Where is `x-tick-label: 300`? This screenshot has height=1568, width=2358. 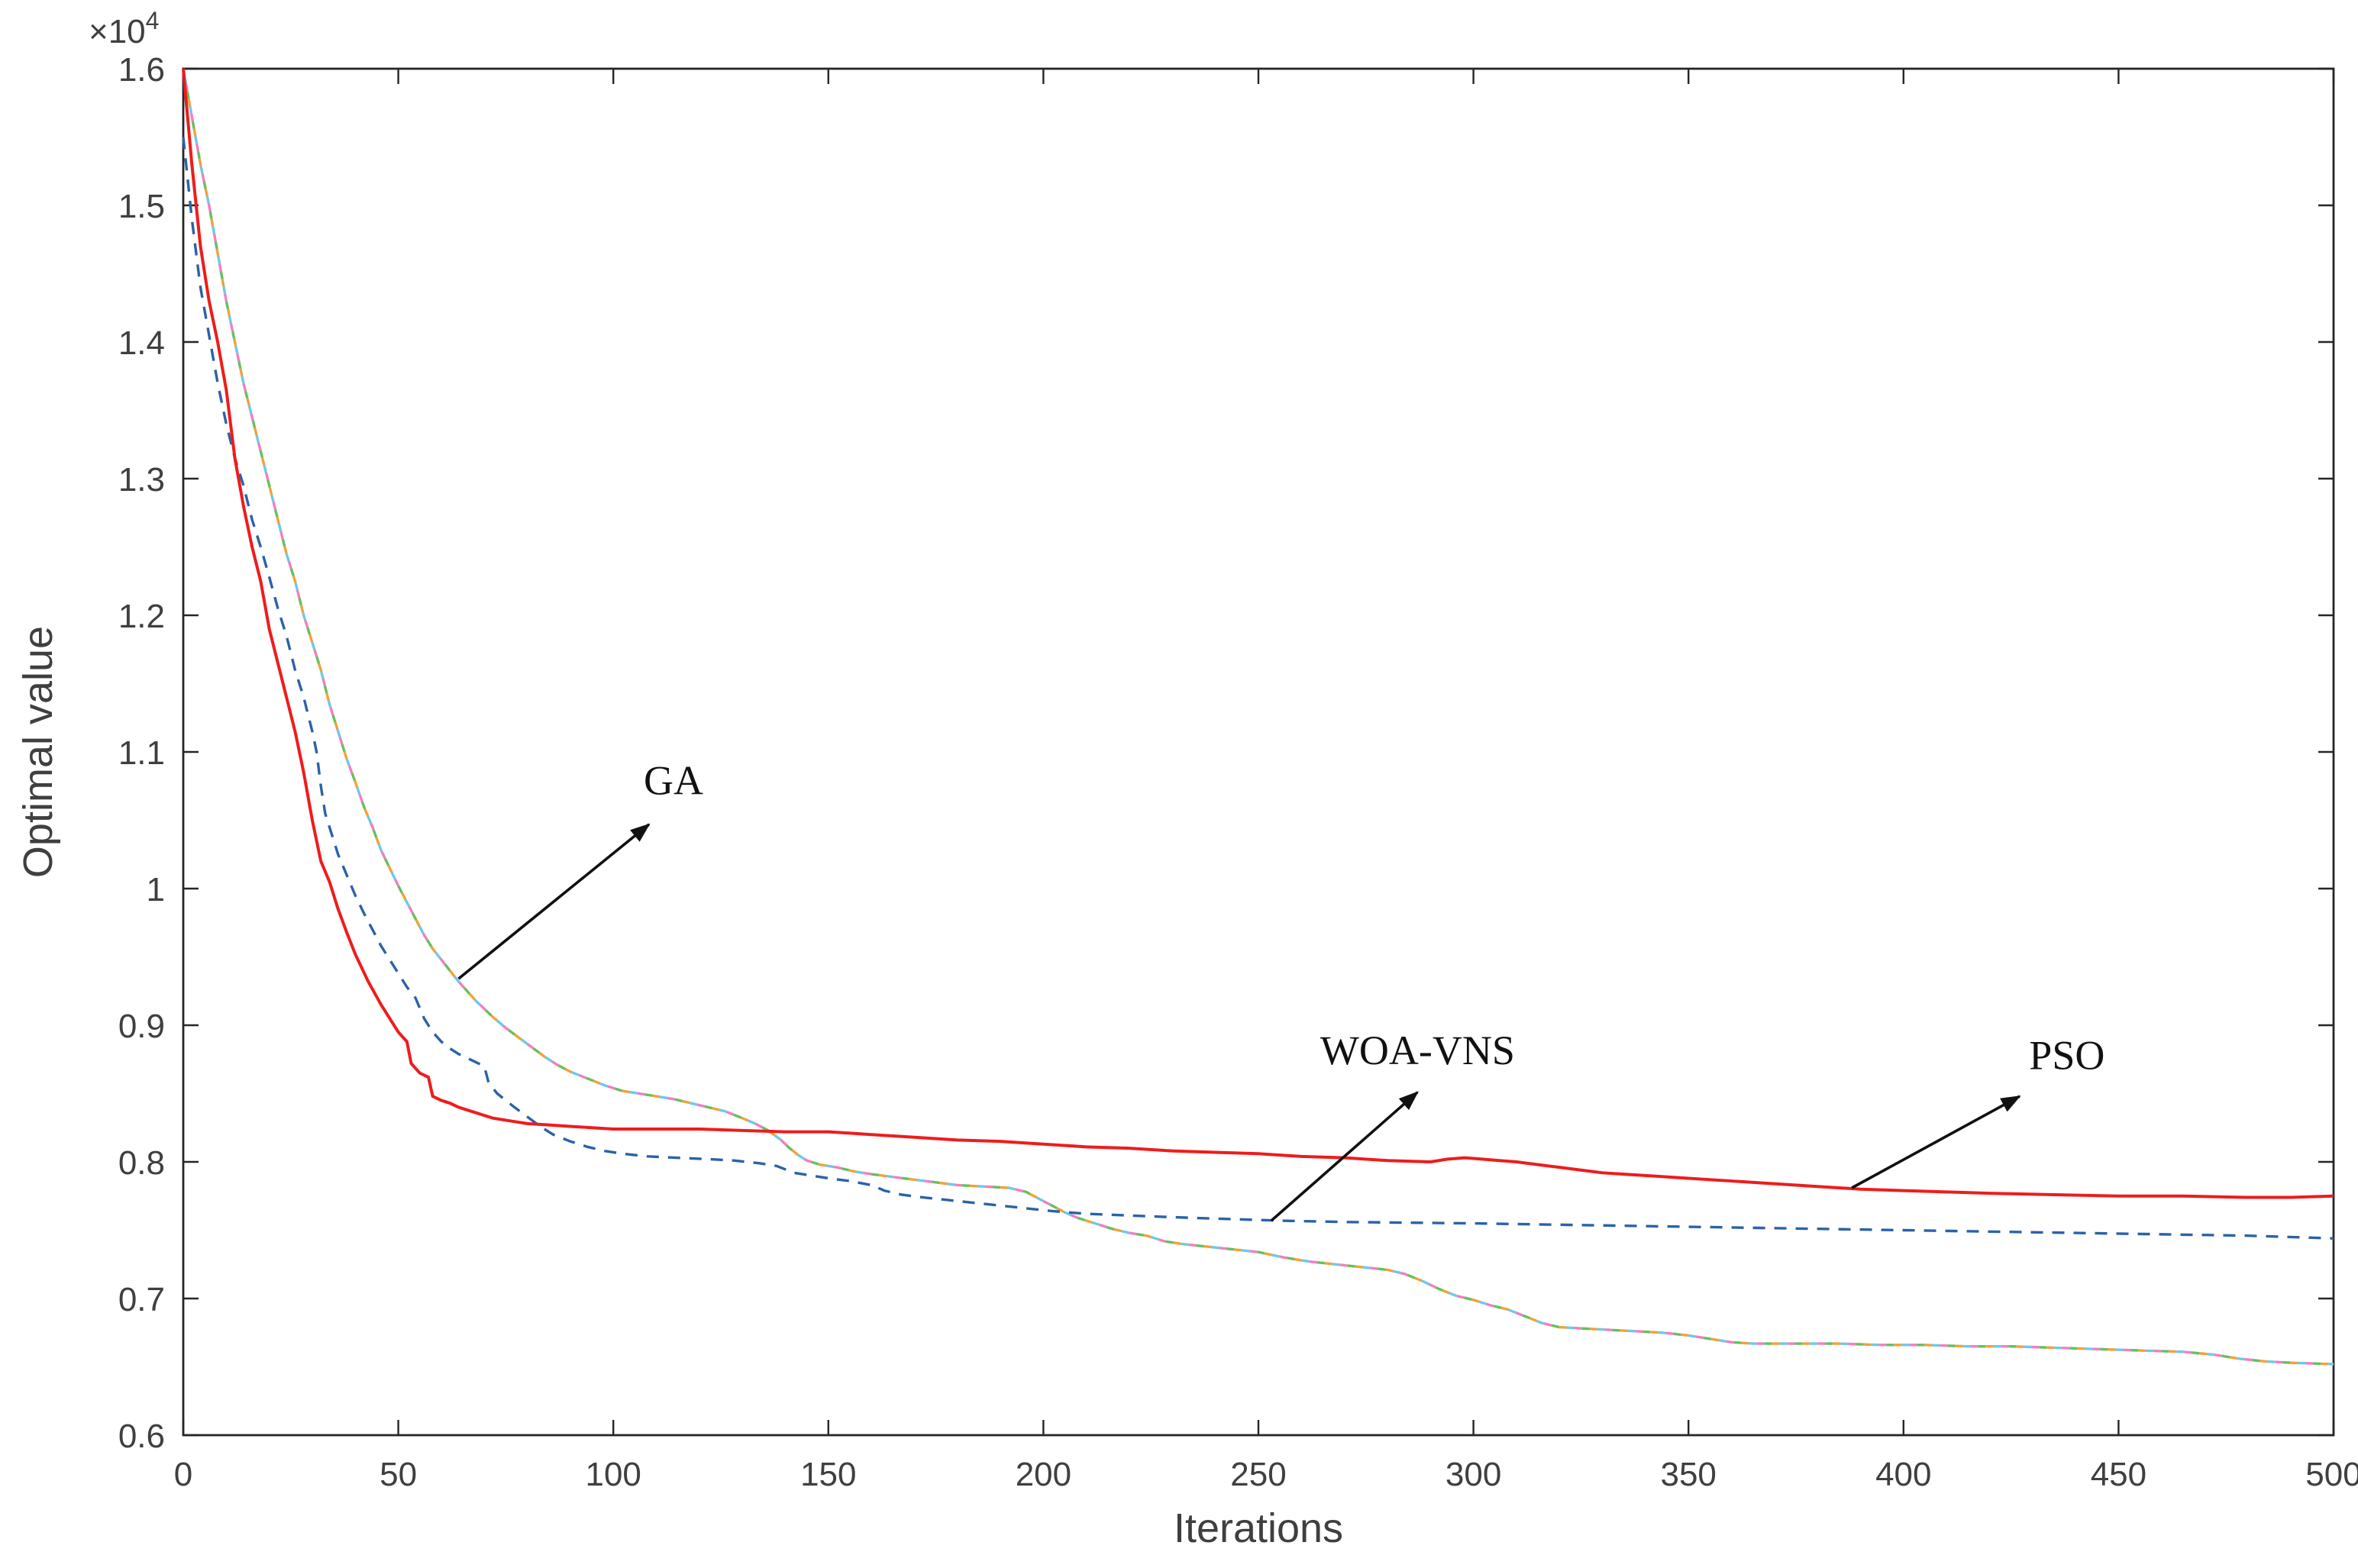 x-tick-label: 300 is located at coordinates (1473, 1474).